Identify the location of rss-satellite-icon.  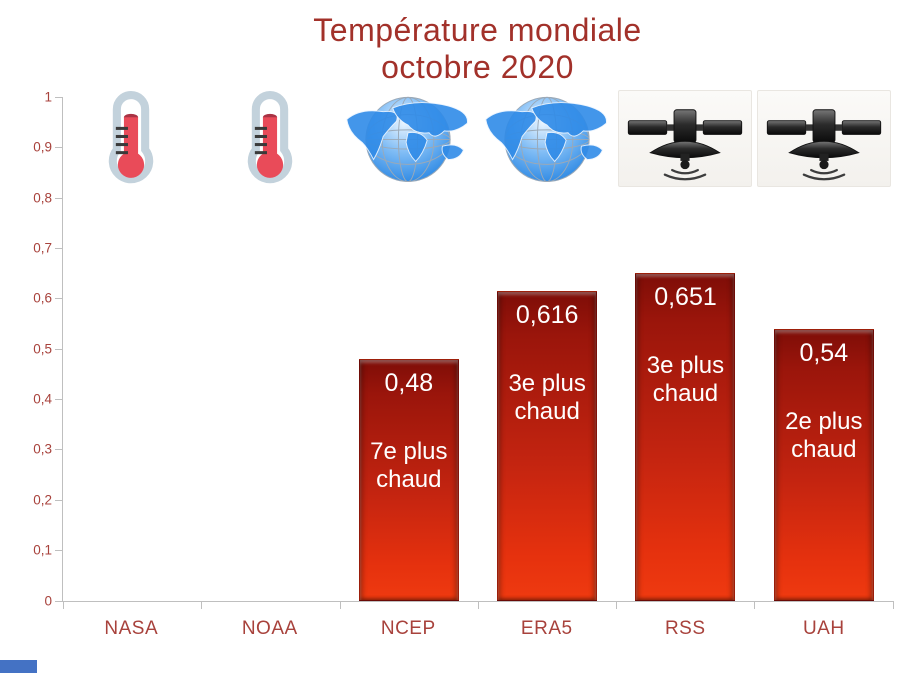
(685, 140).